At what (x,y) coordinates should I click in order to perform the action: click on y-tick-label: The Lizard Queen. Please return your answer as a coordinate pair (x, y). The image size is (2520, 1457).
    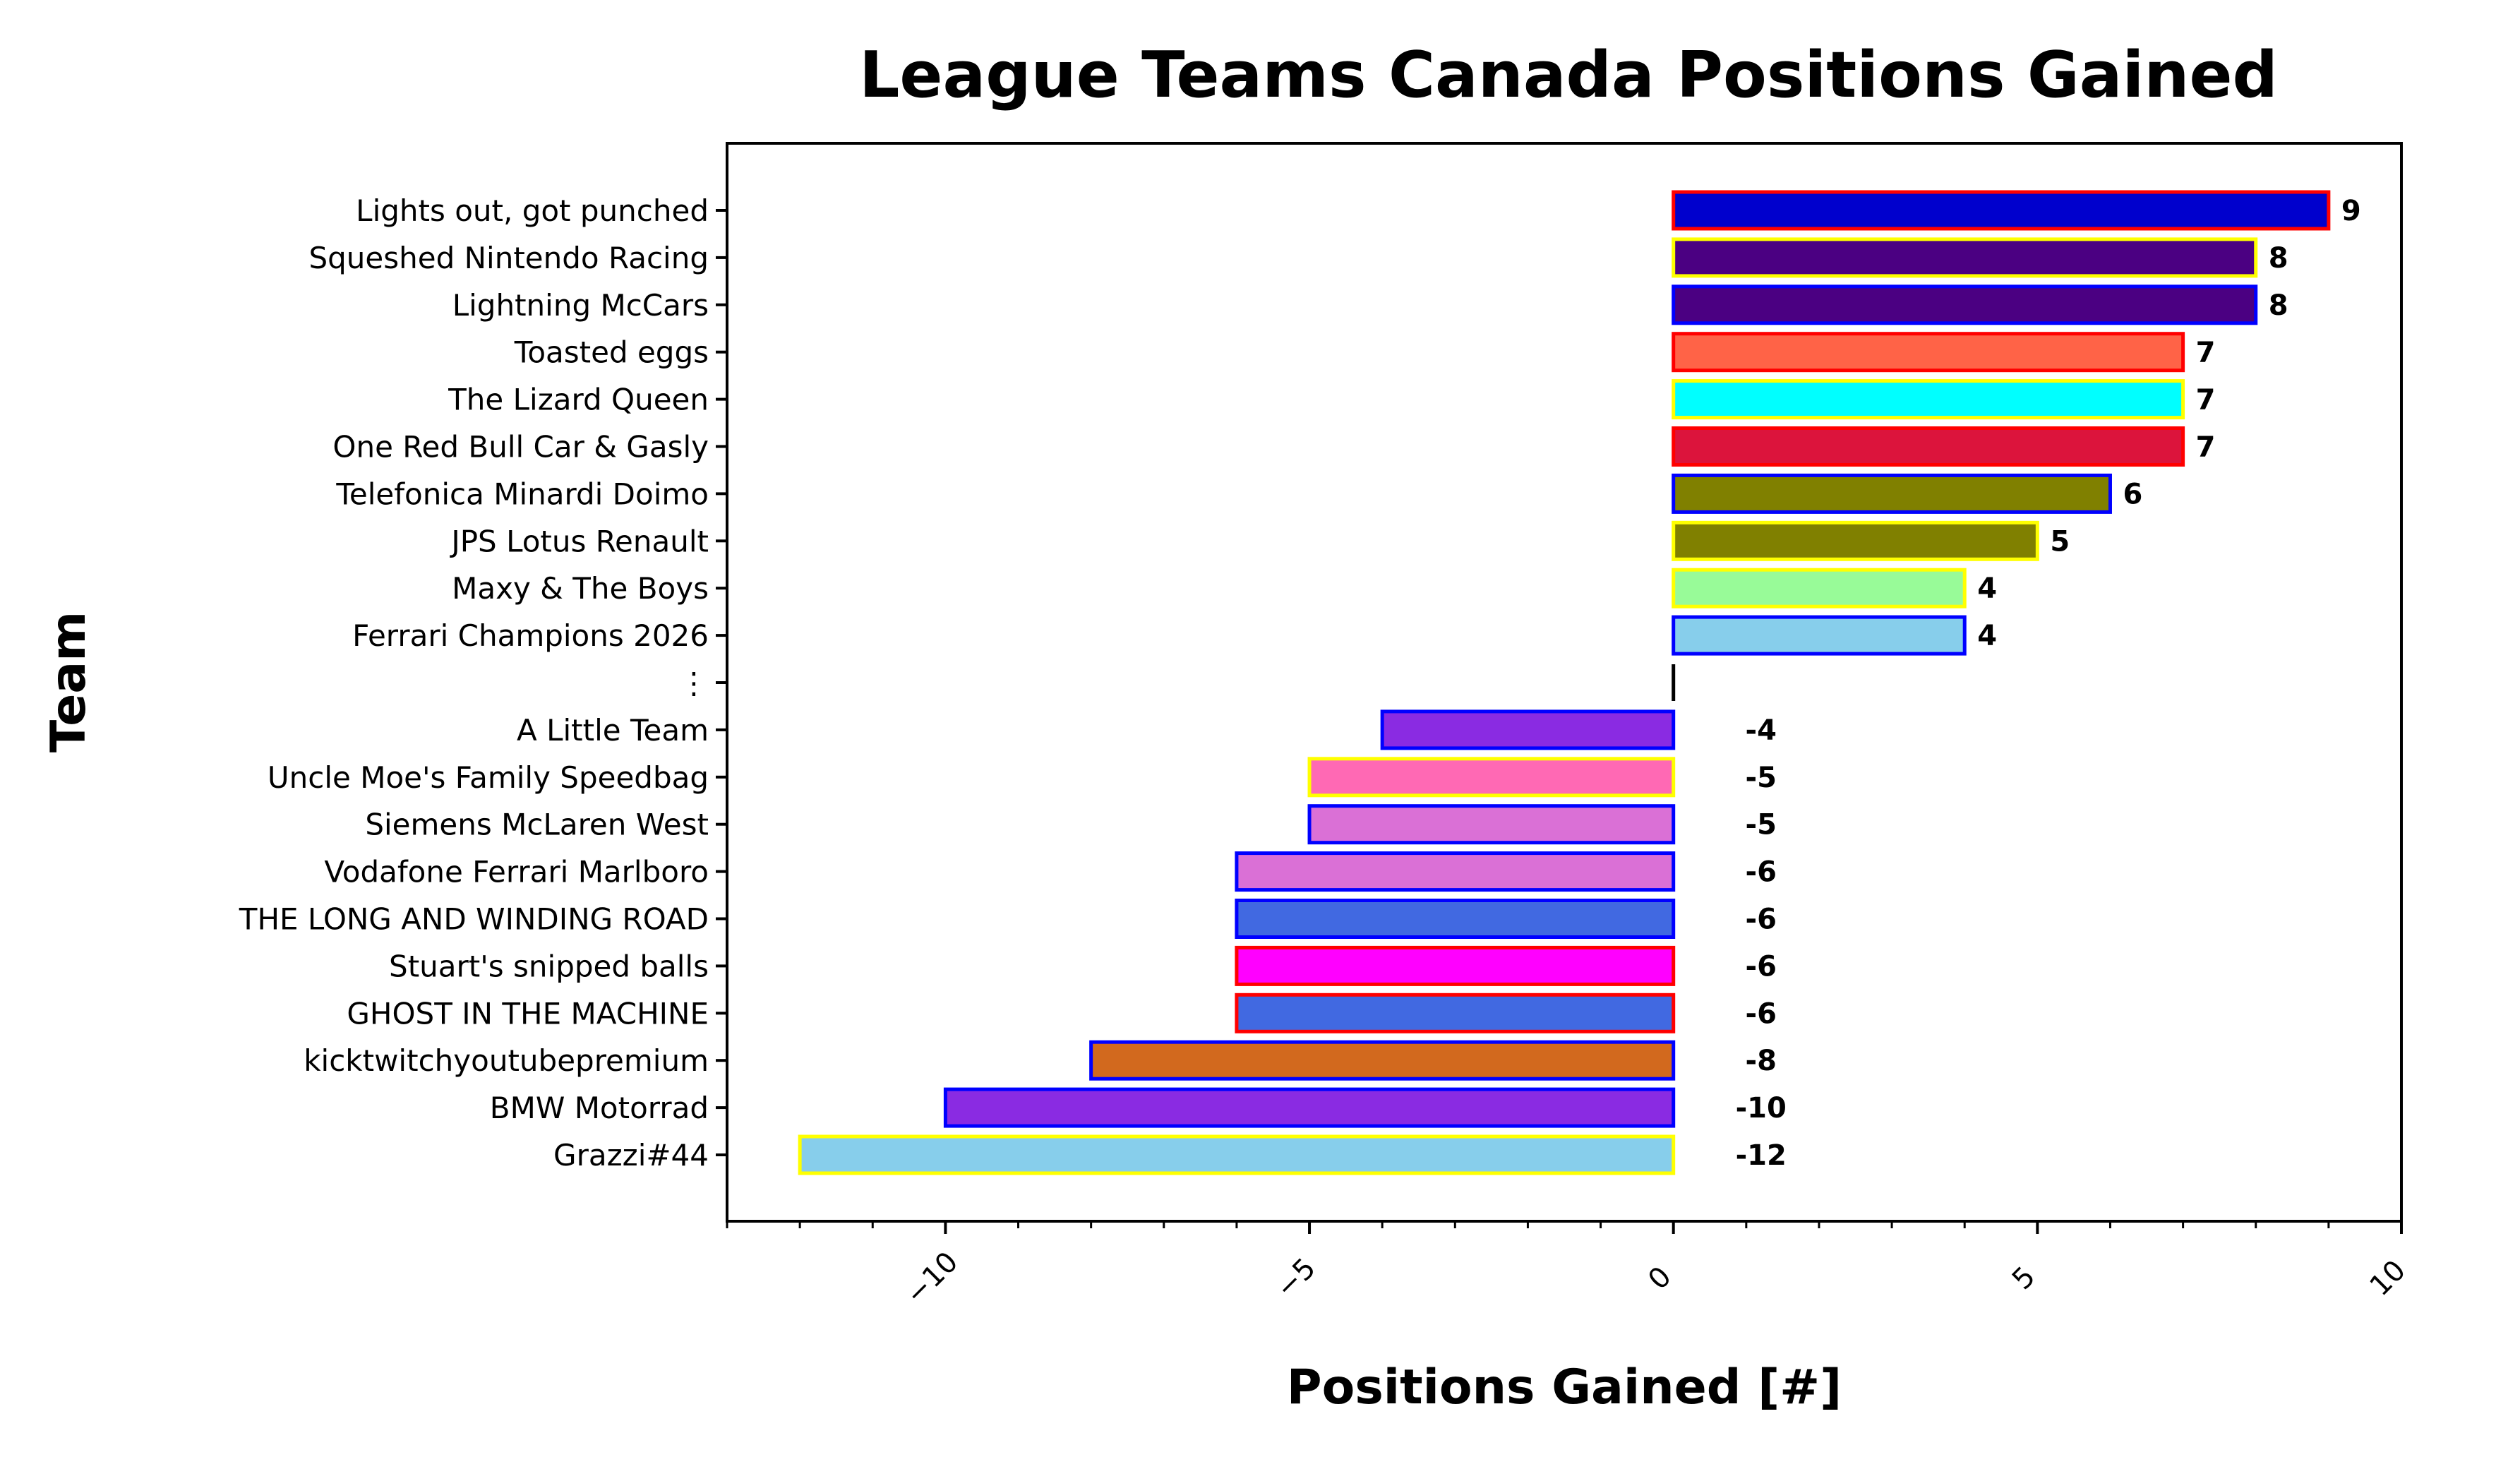
    Looking at the image, I should click on (579, 400).